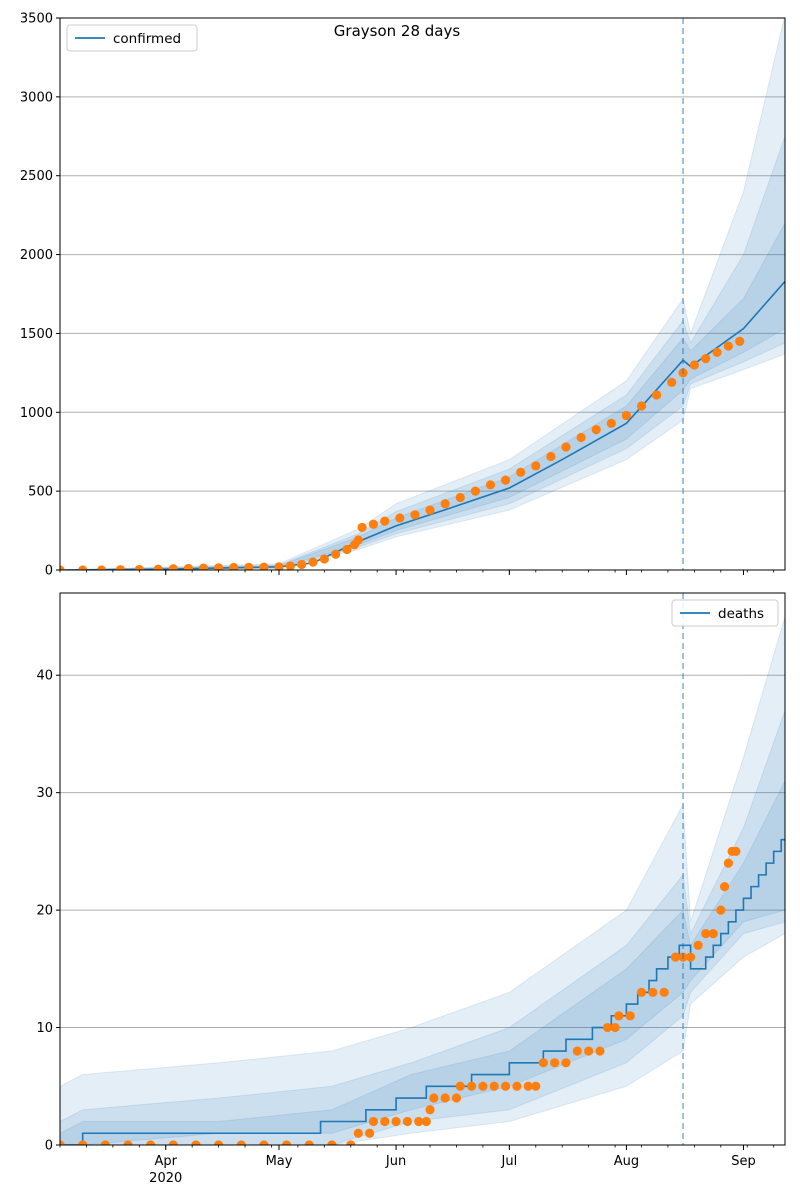 The height and width of the screenshot is (1200, 800). What do you see at coordinates (36, 334) in the screenshot?
I see `y-tick-label: 1500` at bounding box center [36, 334].